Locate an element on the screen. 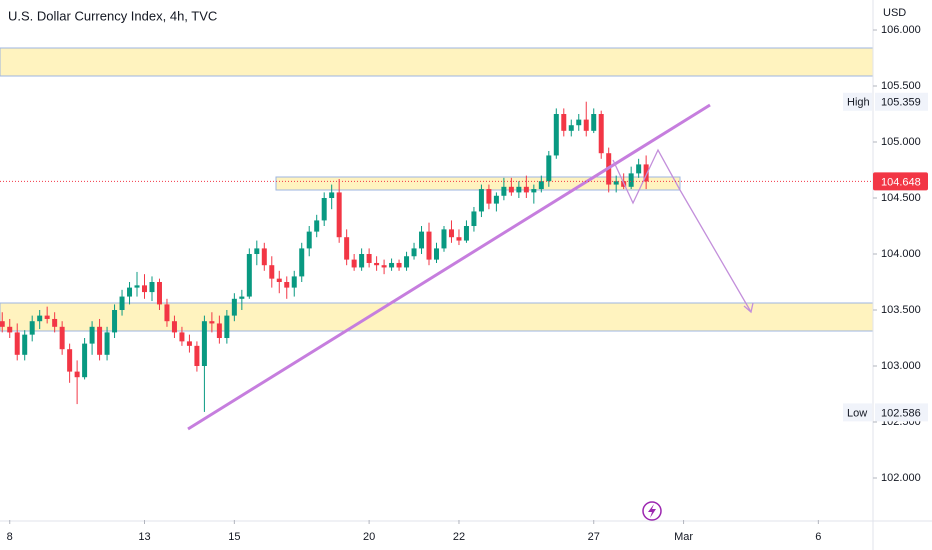  high-name-tag is located at coordinates (857, 101).